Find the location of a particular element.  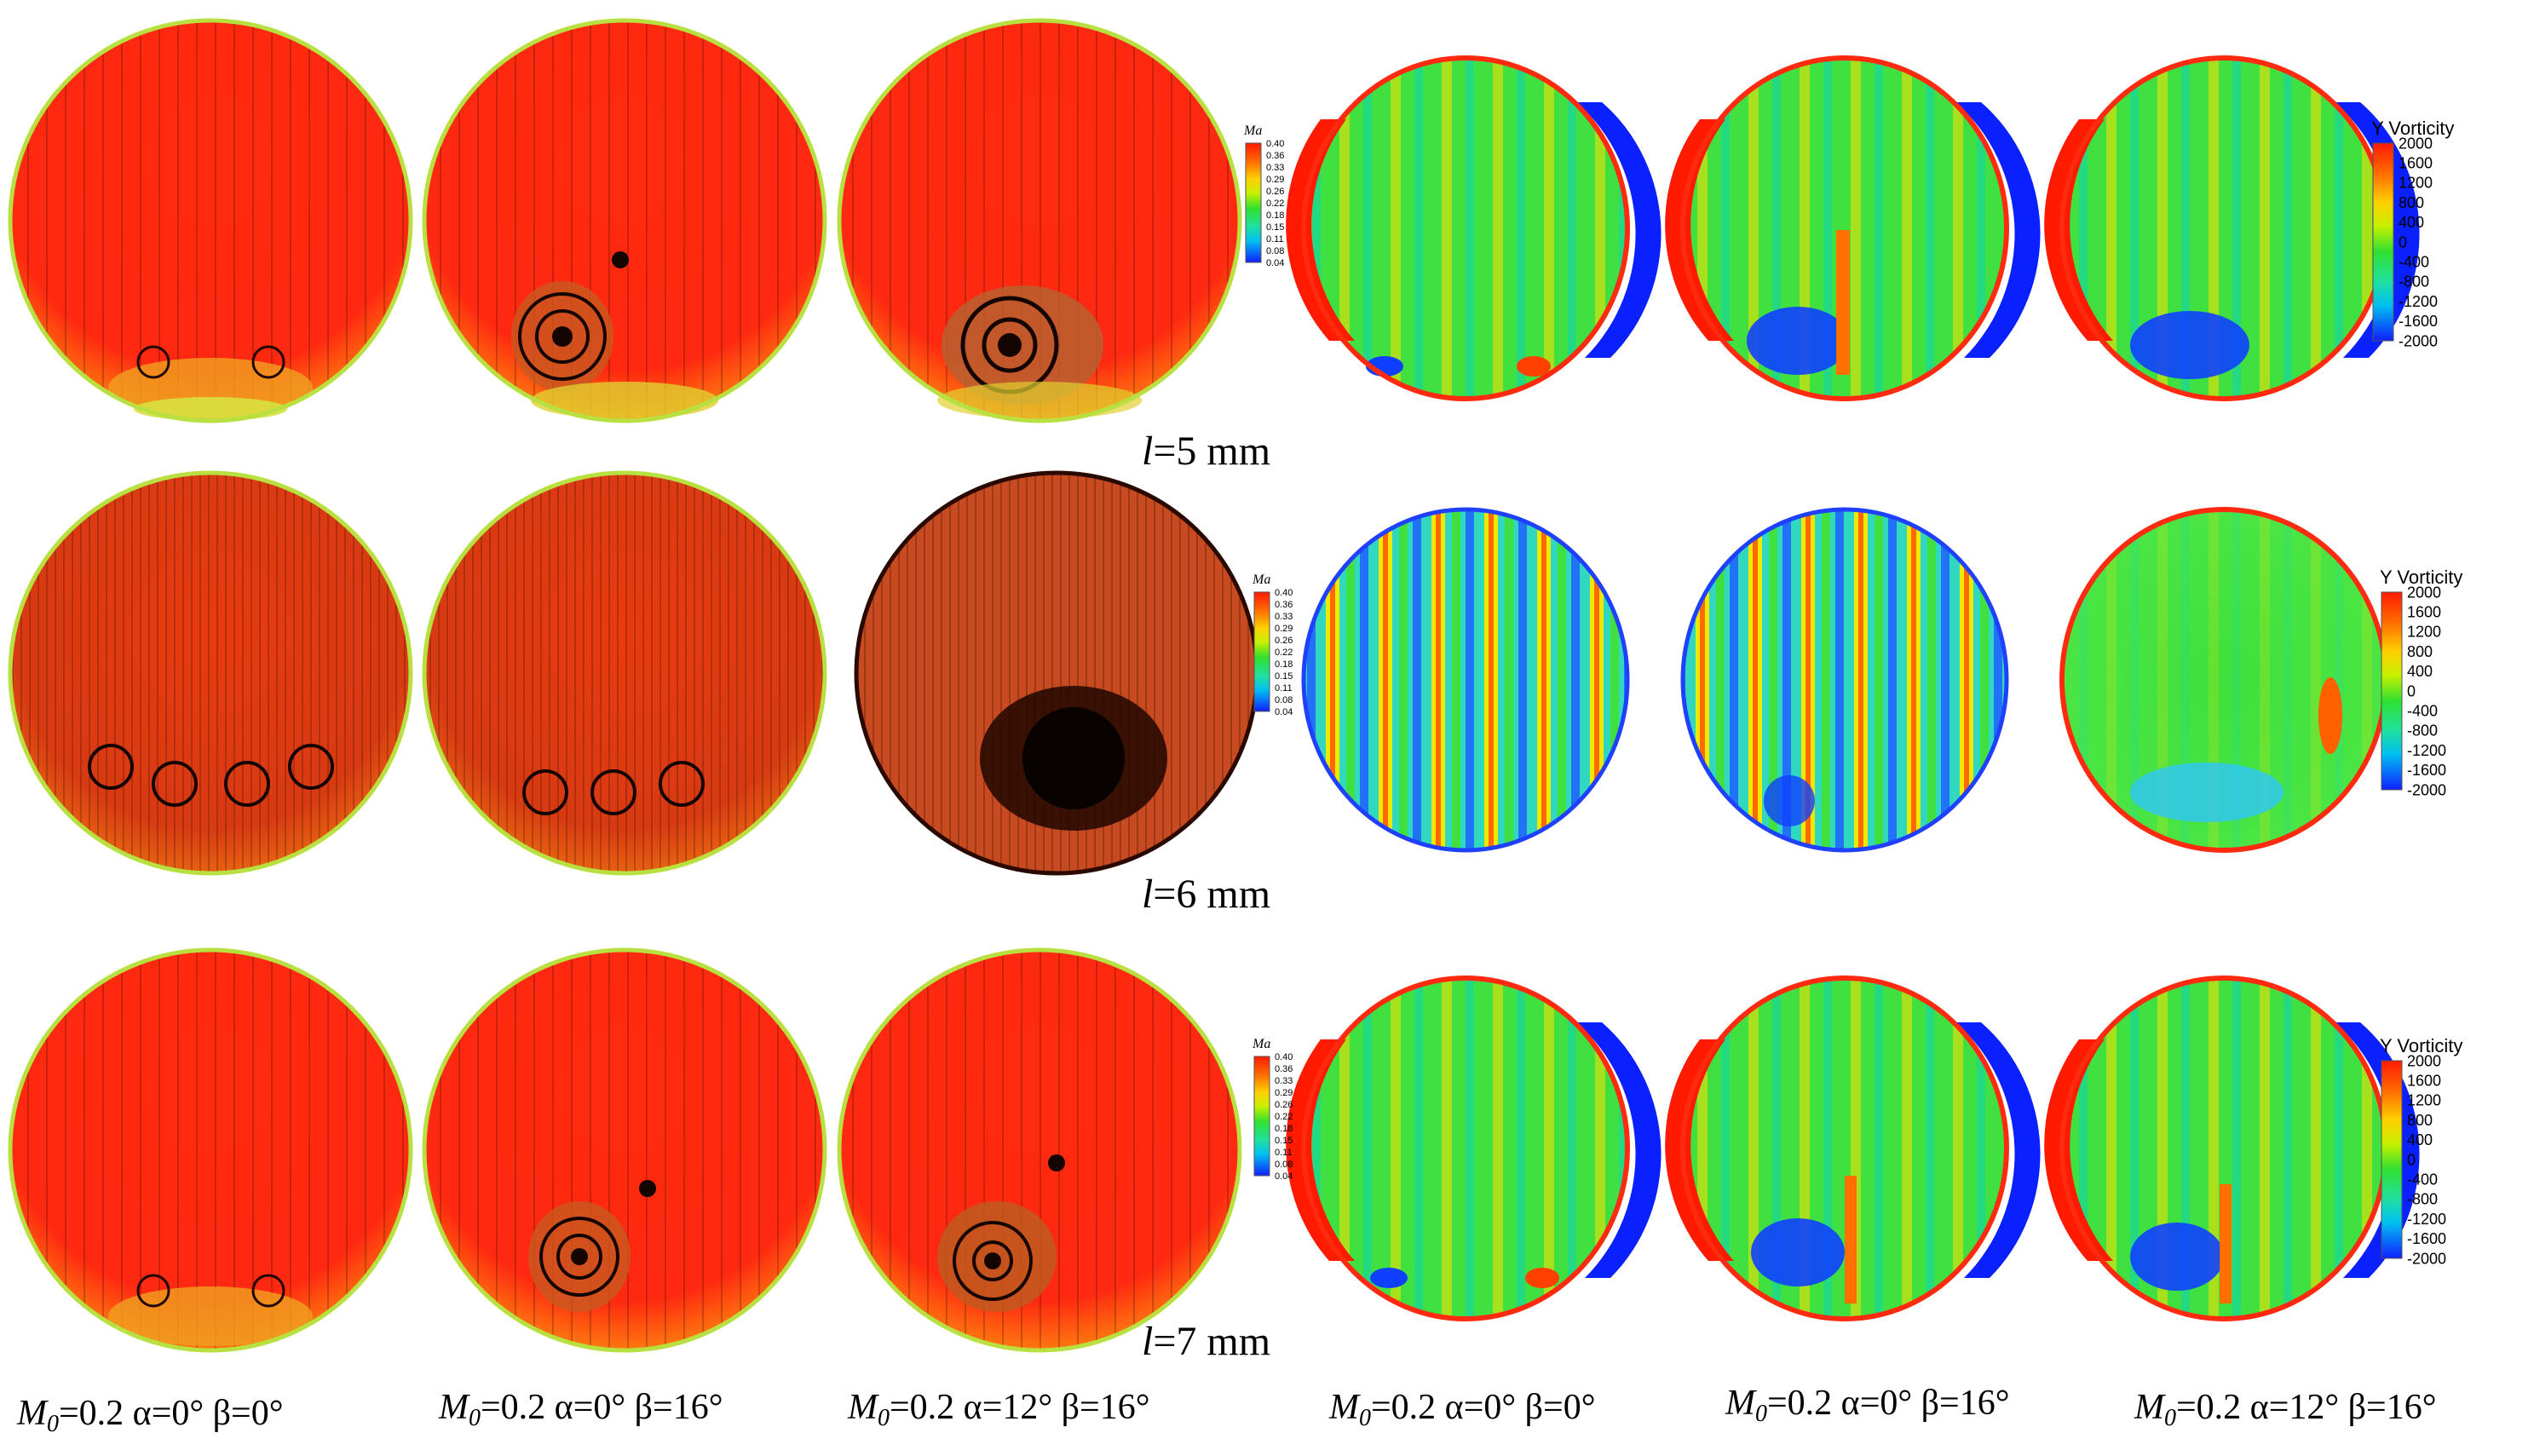

mach-contour-l7-case2 is located at coordinates (624, 1150).